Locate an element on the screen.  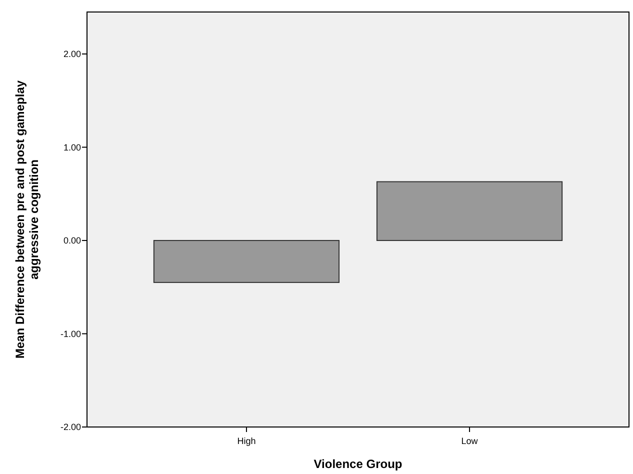
x-tick-label: Low is located at coordinates (469, 441).